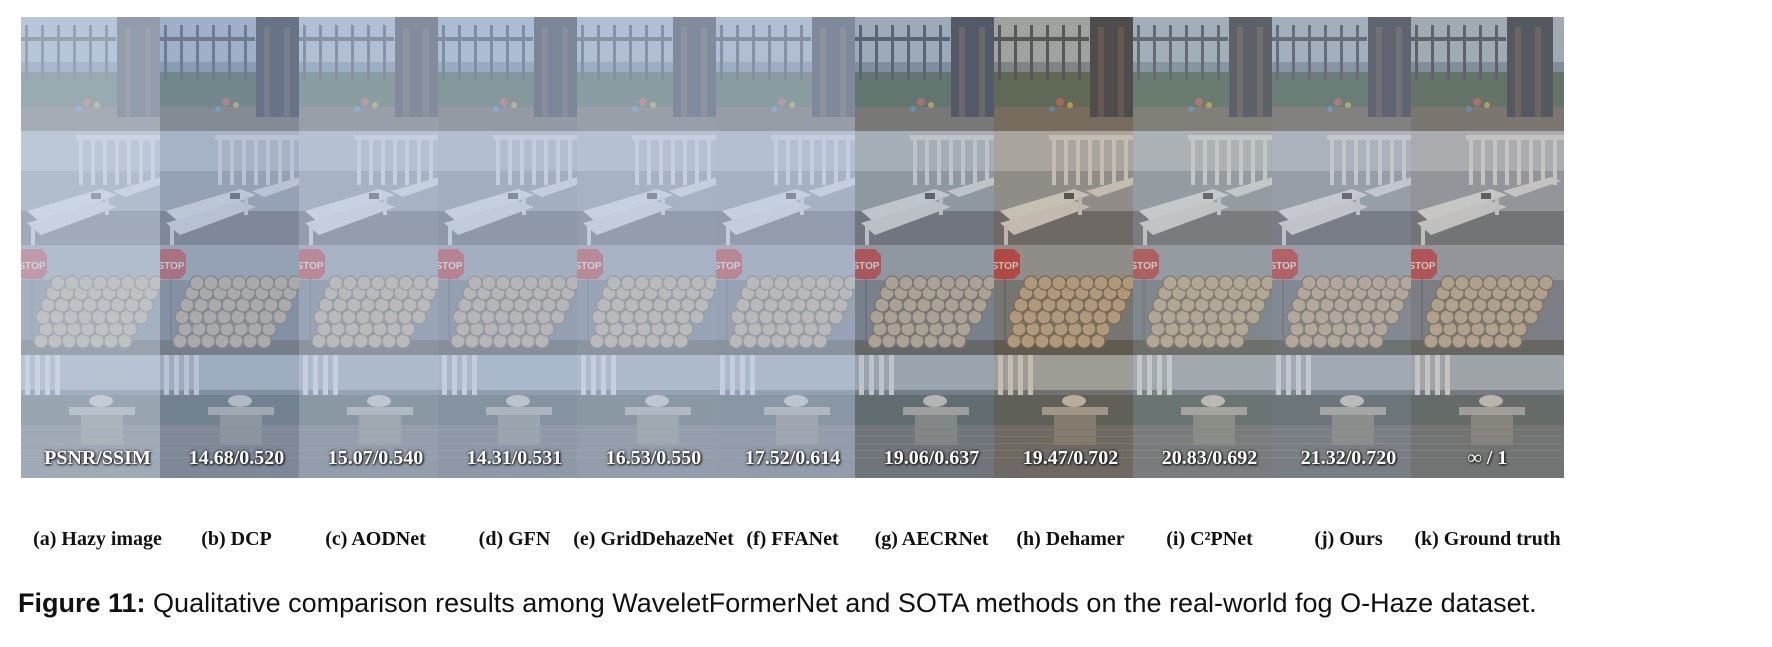  Describe the element at coordinates (1070, 539) in the screenshot. I see `column-label: (h) Dehamer` at that location.